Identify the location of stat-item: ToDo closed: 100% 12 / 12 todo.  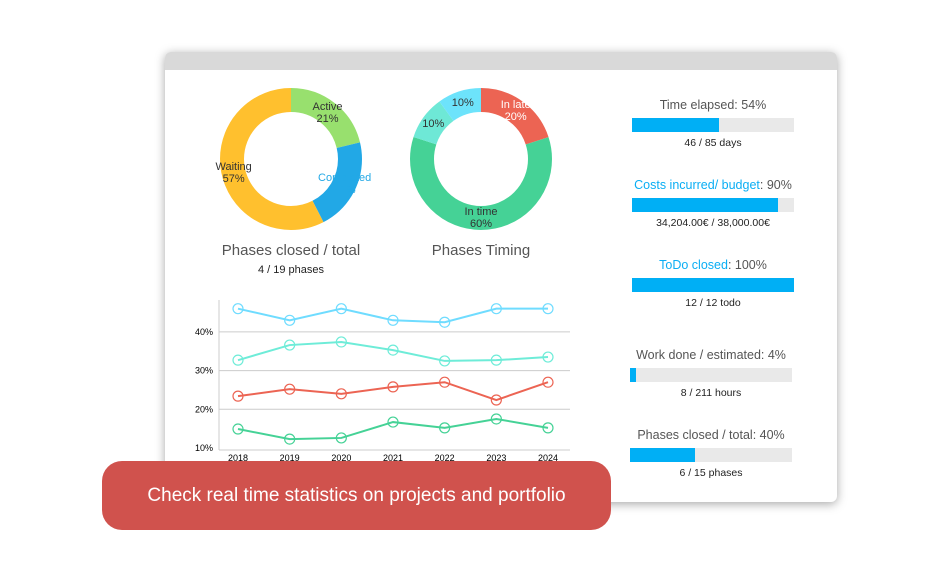
(713, 283).